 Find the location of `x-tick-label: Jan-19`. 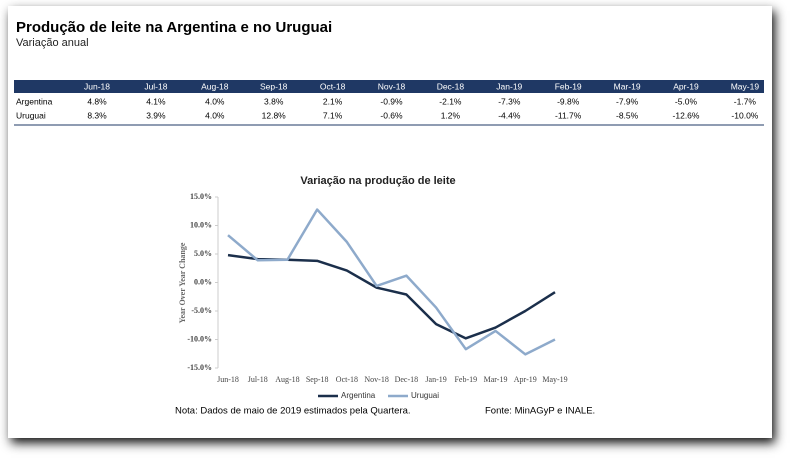

x-tick-label: Jan-19 is located at coordinates (435, 379).